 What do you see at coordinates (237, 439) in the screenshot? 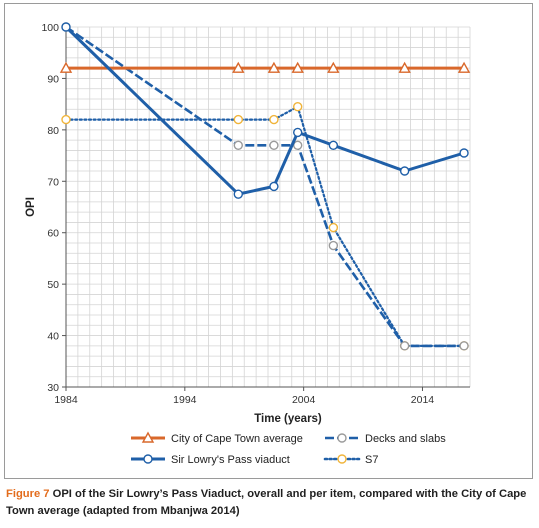
I see `legend-label: City of Cape Town average` at bounding box center [237, 439].